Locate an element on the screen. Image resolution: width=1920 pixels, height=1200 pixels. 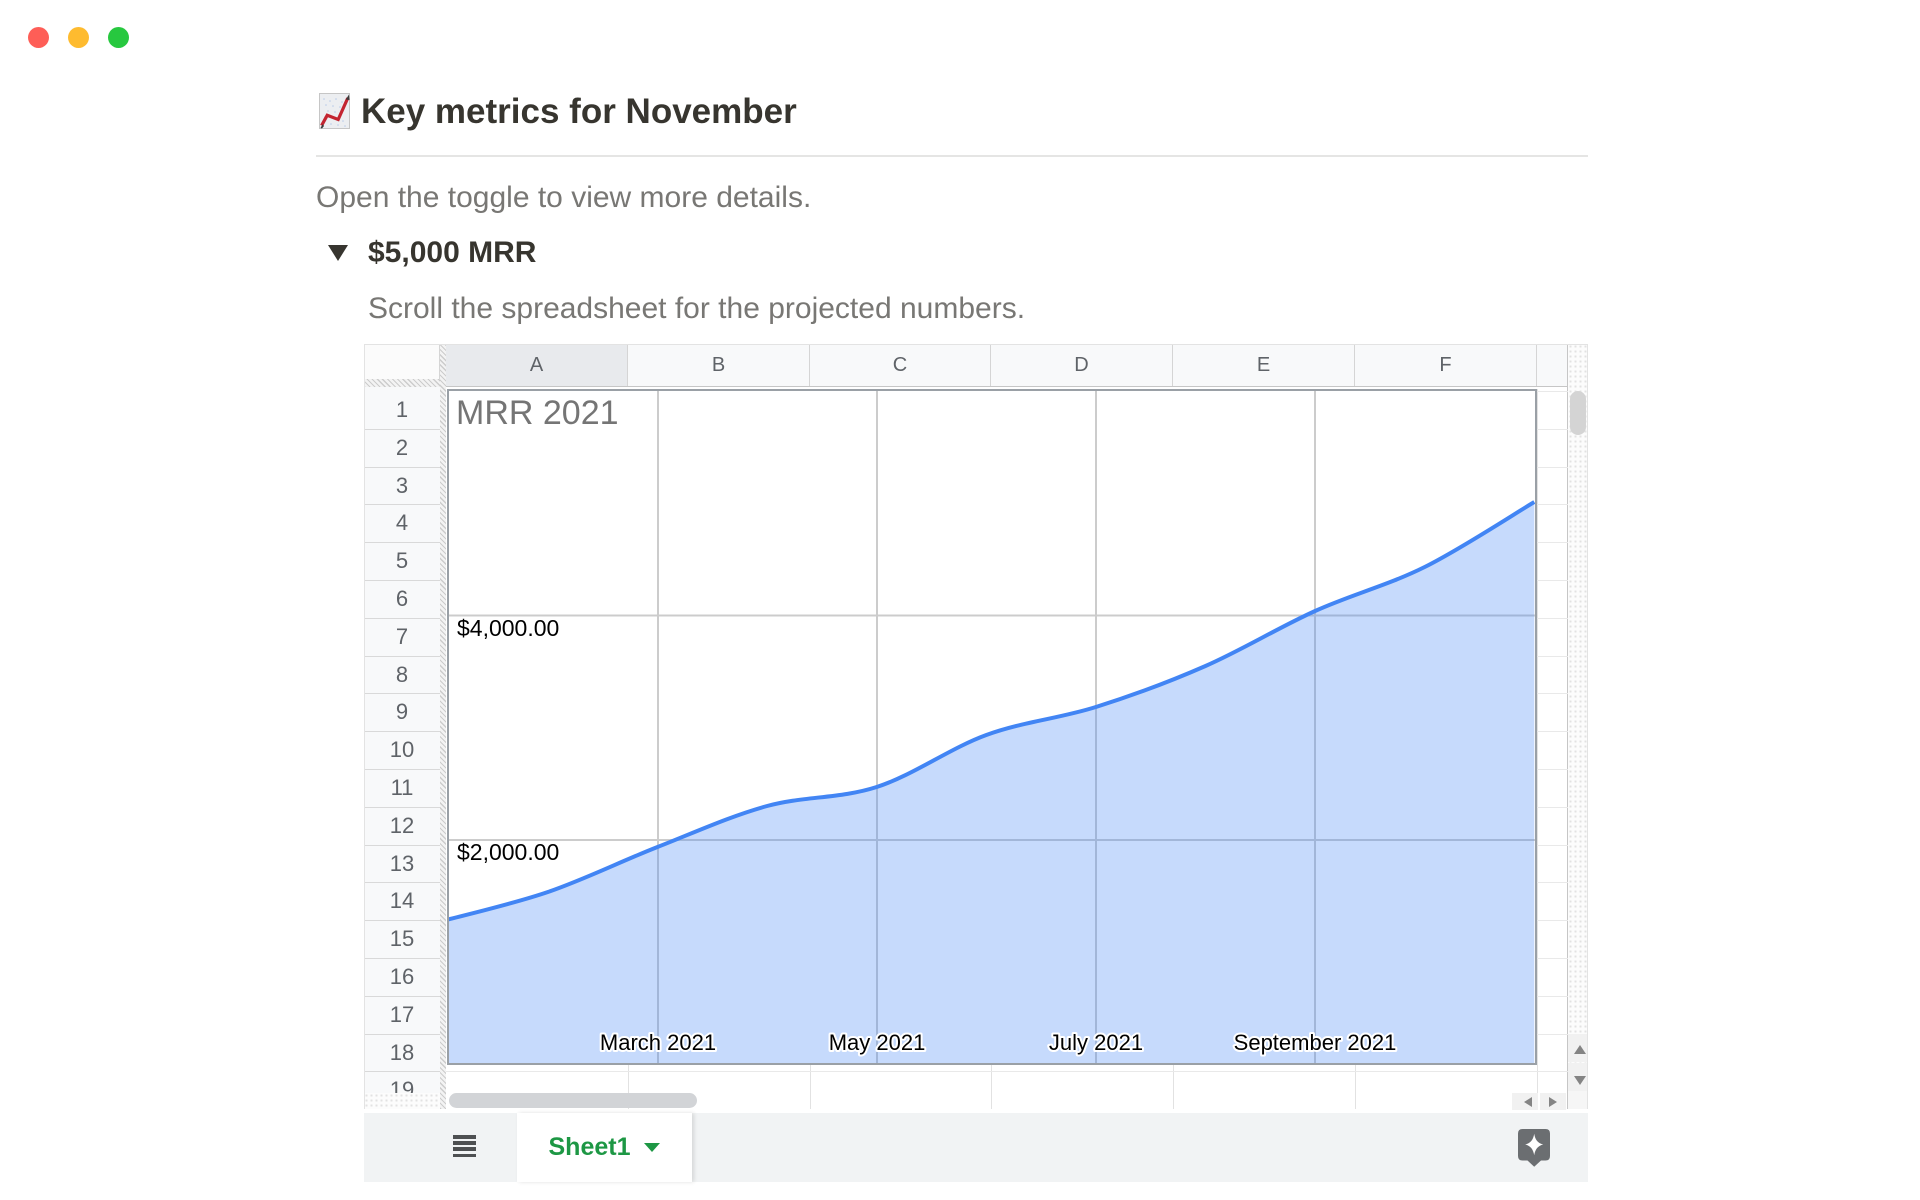
svg-text: MRR 2021 is located at coordinates (537, 413).